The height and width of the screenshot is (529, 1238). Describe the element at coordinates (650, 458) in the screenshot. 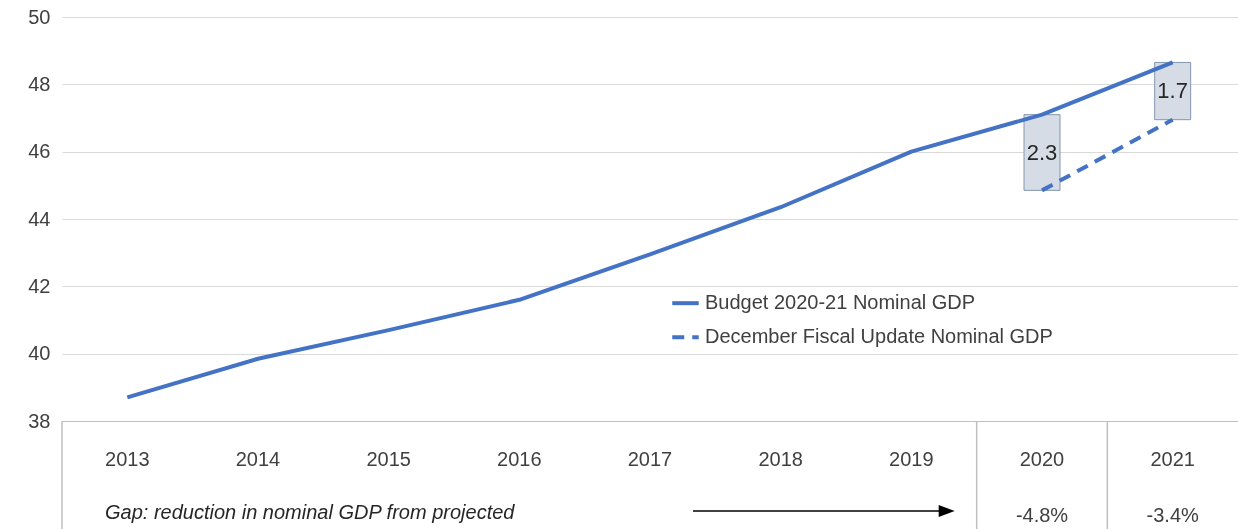

I see `x-tick-label: 2017` at that location.